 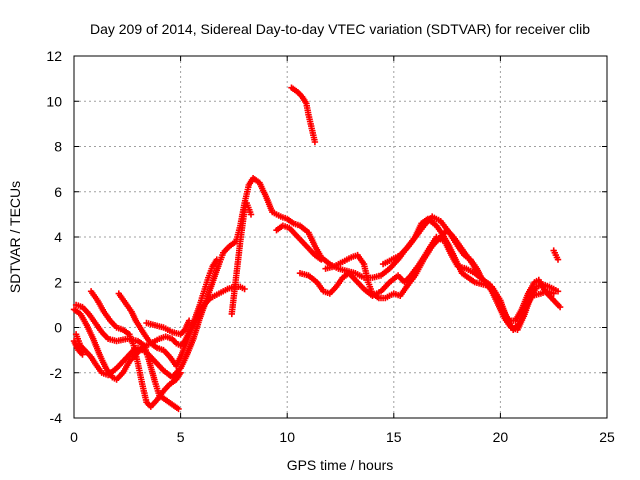 I want to click on x-tick-label: 0, so click(x=74, y=437).